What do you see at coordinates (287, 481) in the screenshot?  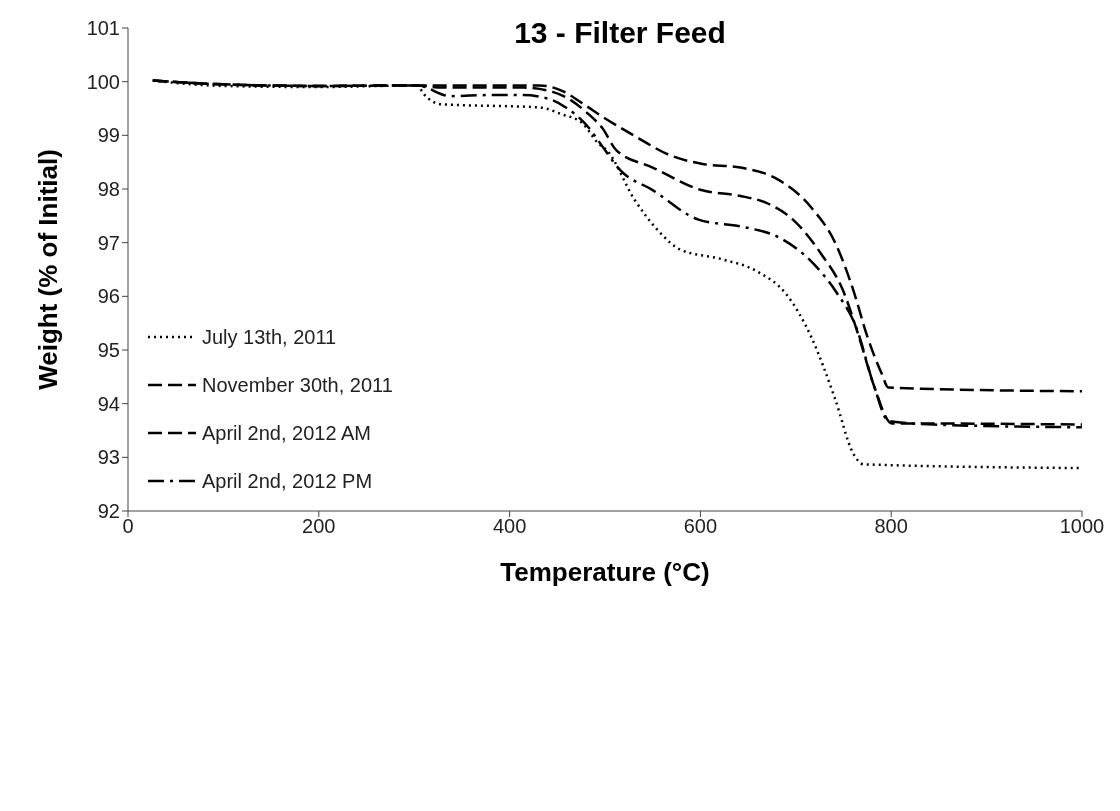 I see `legend-label: April 2nd, 2012 PM` at bounding box center [287, 481].